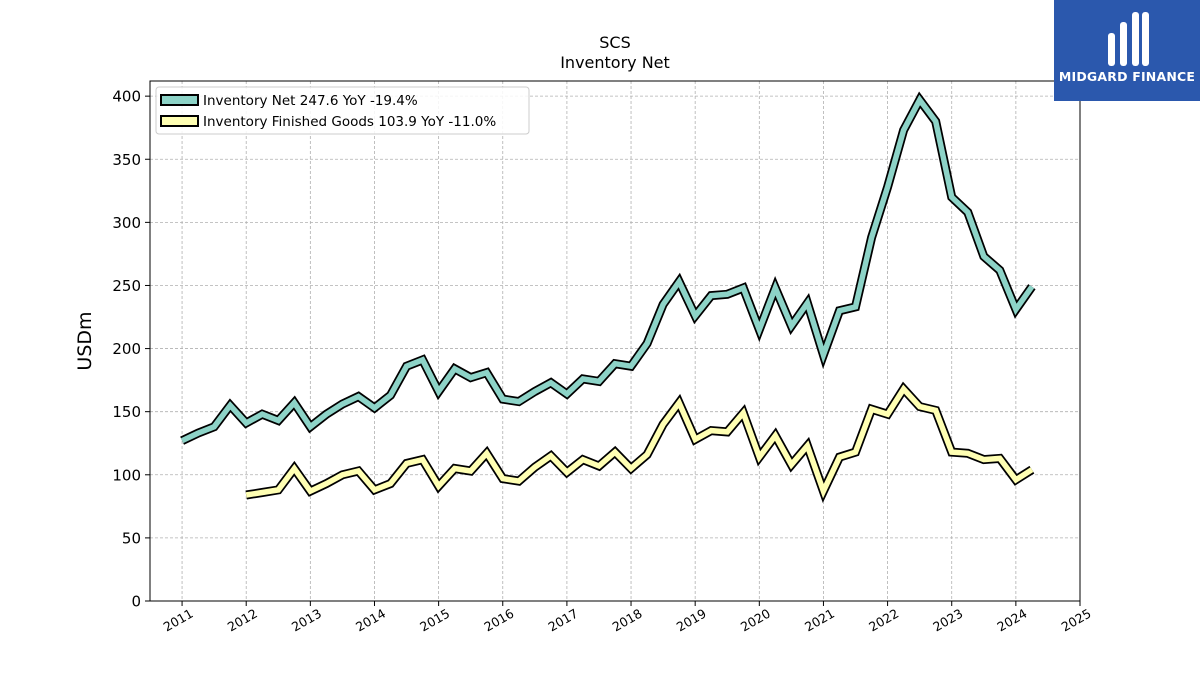  Describe the element at coordinates (85, 340) in the screenshot. I see `y-axis-label: USDm` at that location.